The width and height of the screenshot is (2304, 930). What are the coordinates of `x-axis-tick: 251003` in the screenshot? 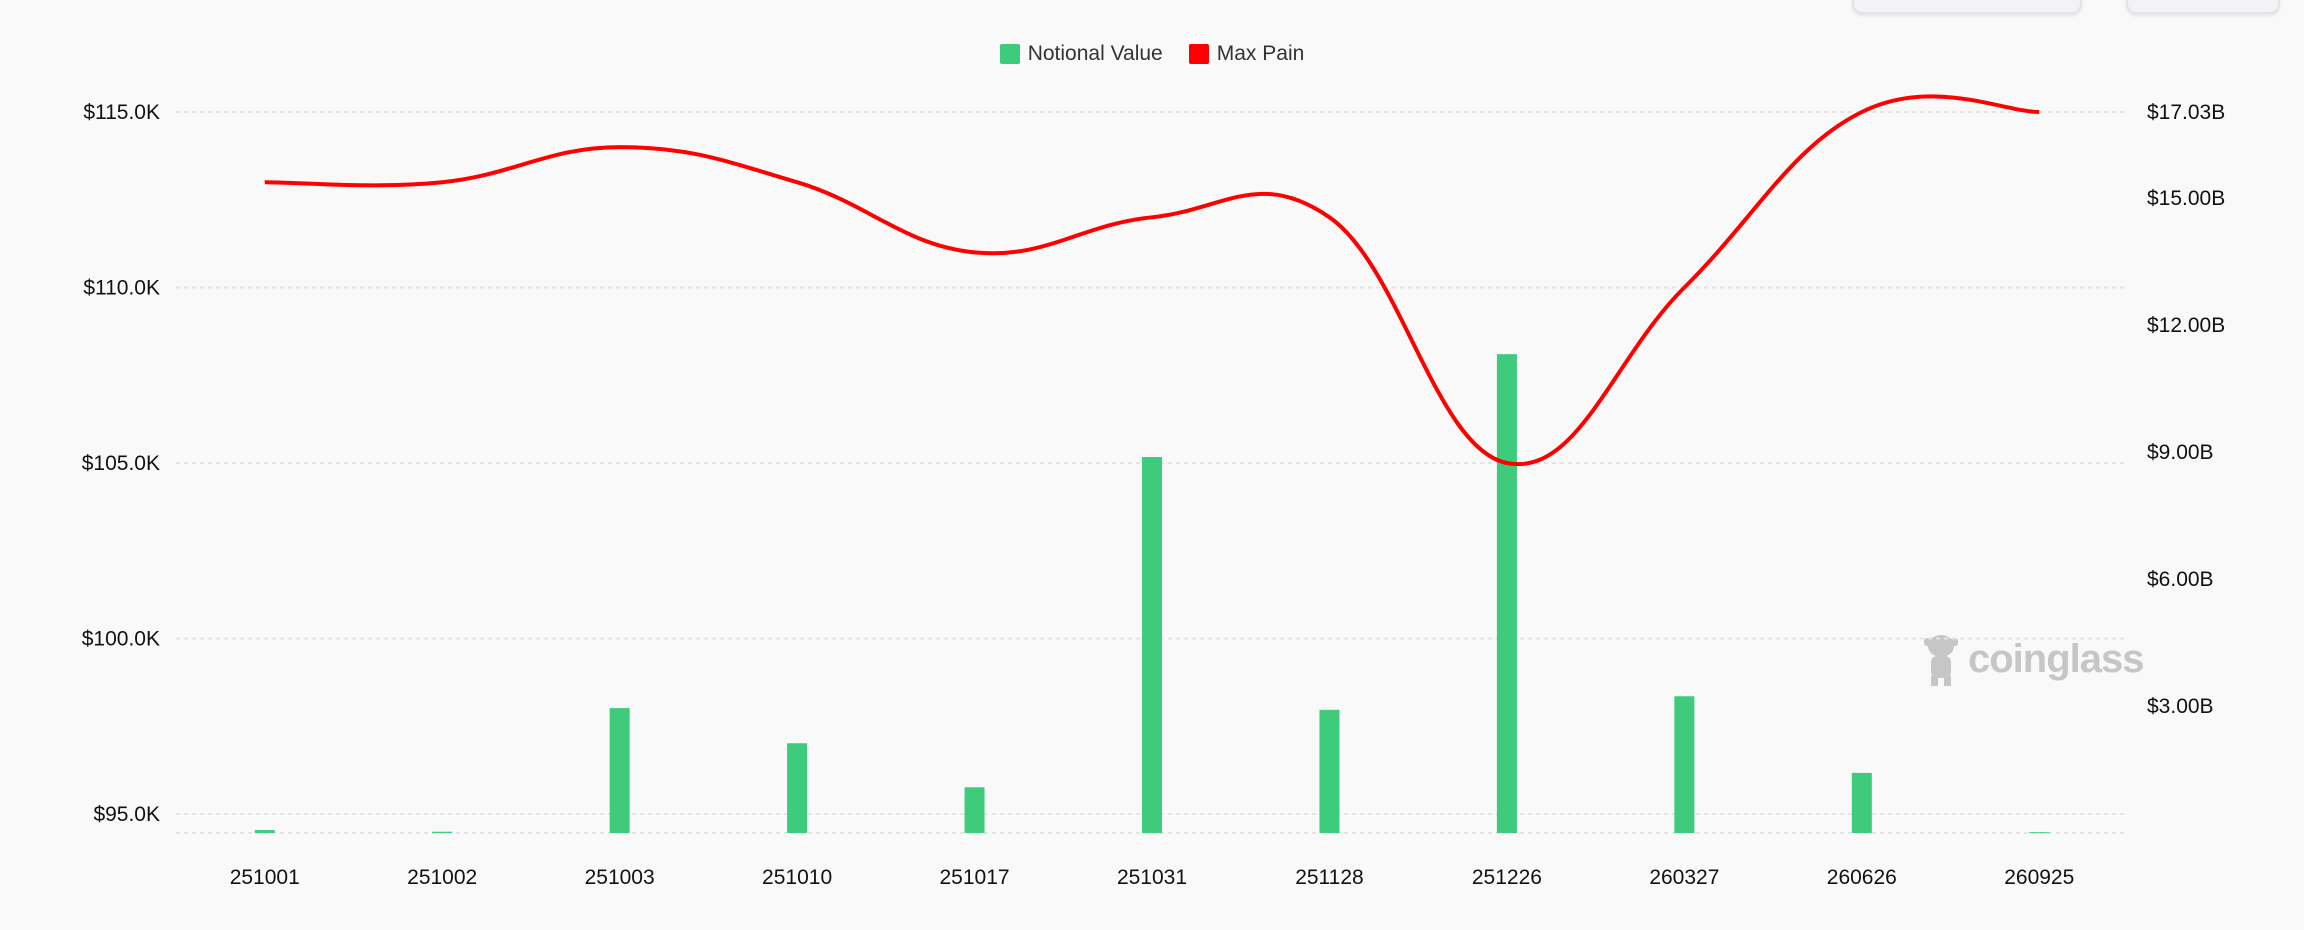 It's located at (620, 877).